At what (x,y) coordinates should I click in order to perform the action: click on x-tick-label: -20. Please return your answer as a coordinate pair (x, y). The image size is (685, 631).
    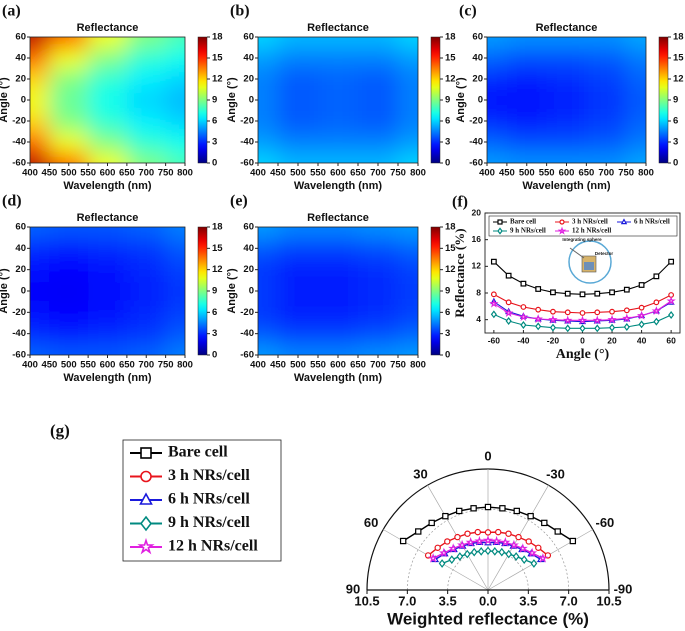
    Looking at the image, I should click on (553, 340).